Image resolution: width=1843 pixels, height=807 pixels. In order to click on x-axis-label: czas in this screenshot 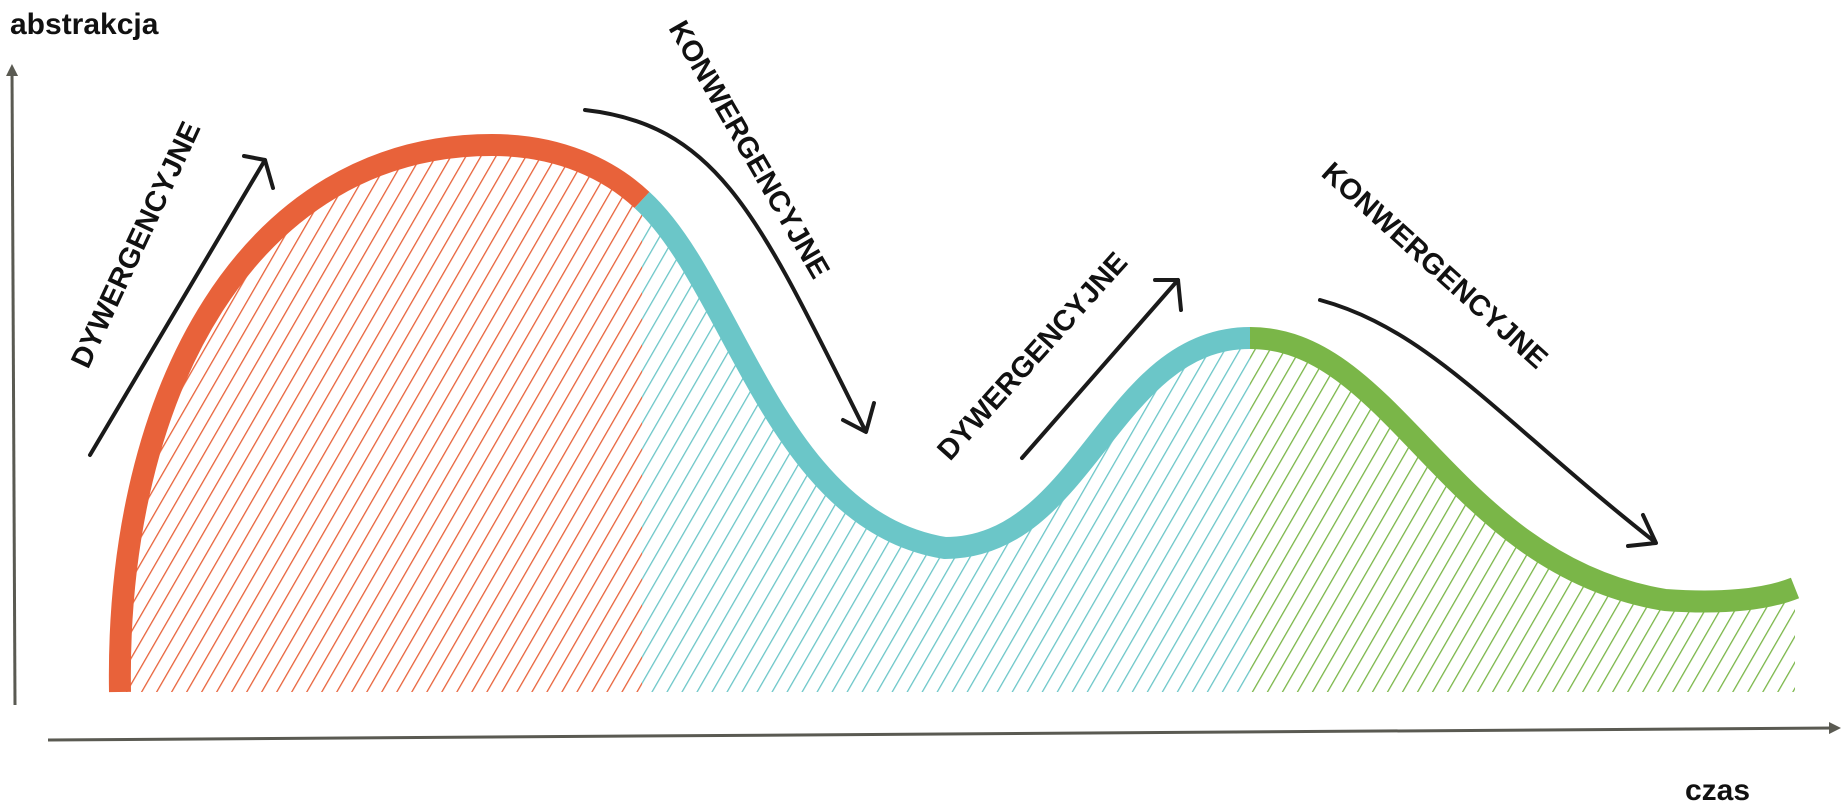, I will do `click(1717, 790)`.